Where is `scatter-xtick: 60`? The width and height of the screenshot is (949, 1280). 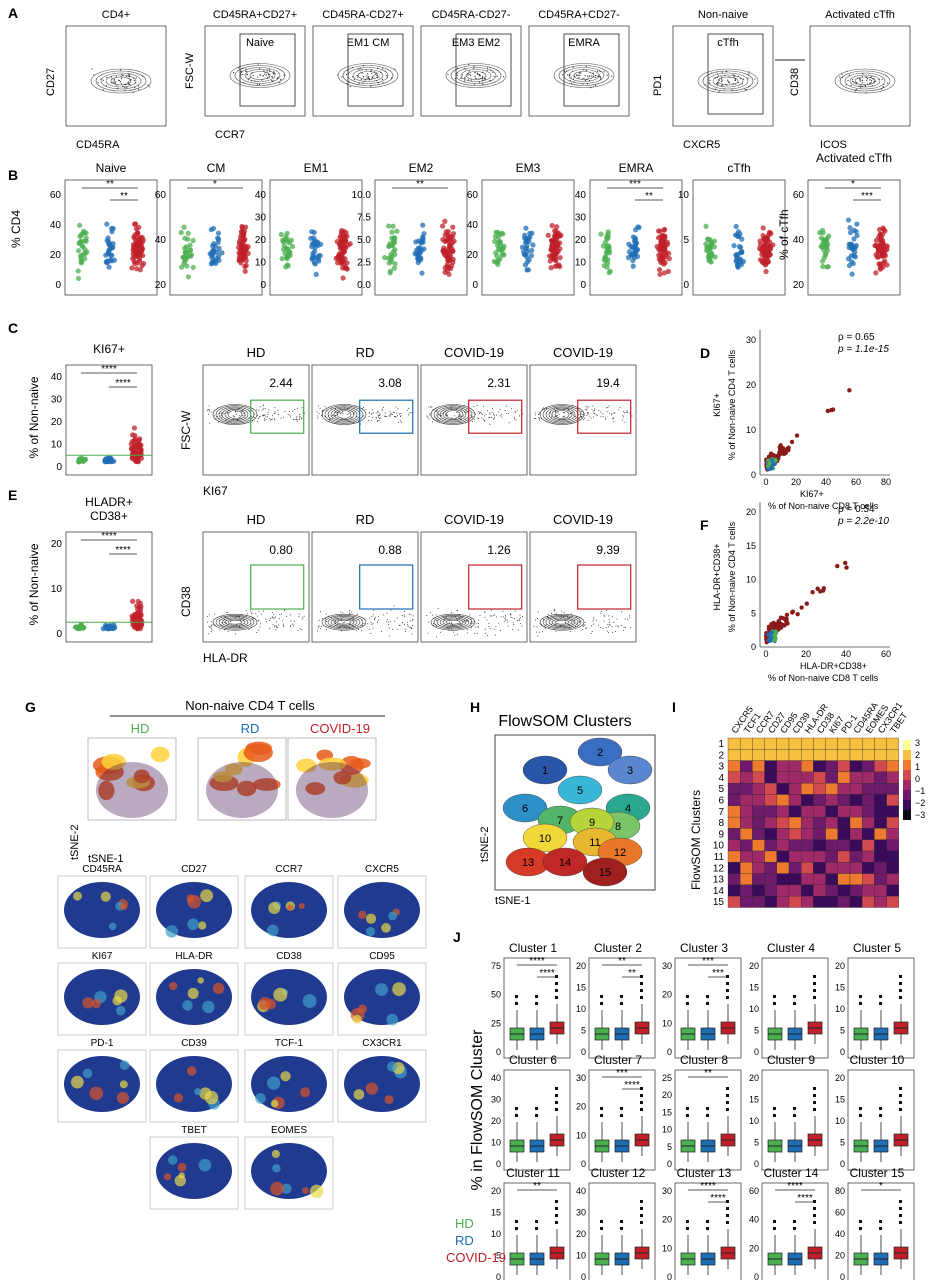
scatter-xtick: 60 is located at coordinates (856, 482).